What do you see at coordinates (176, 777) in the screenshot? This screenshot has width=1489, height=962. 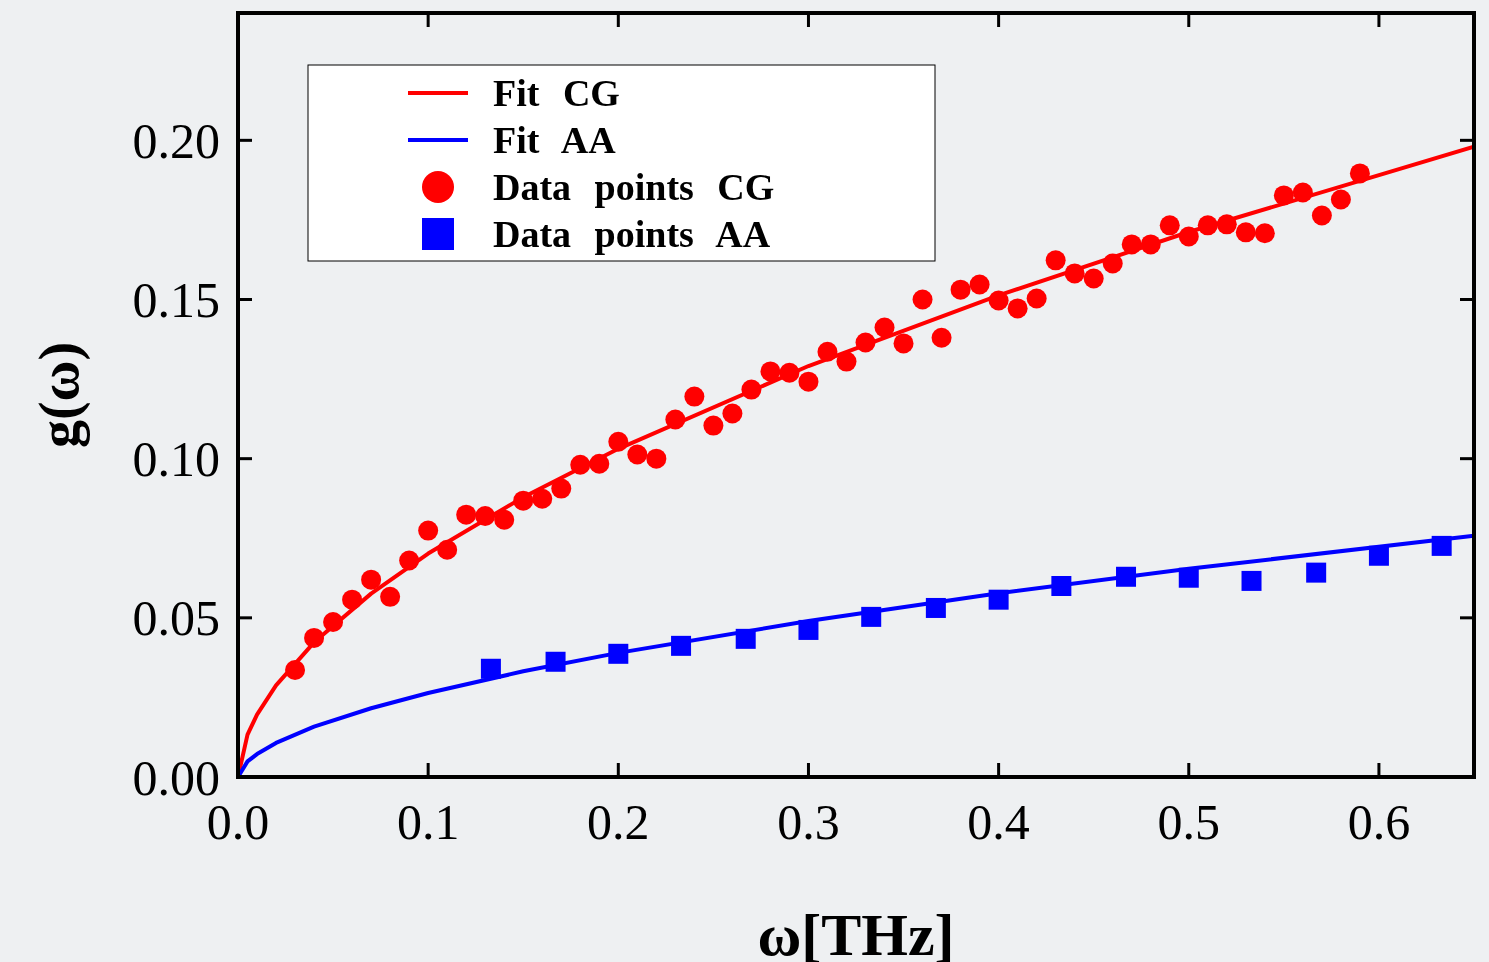 I see `y-tick-label: 0.00` at bounding box center [176, 777].